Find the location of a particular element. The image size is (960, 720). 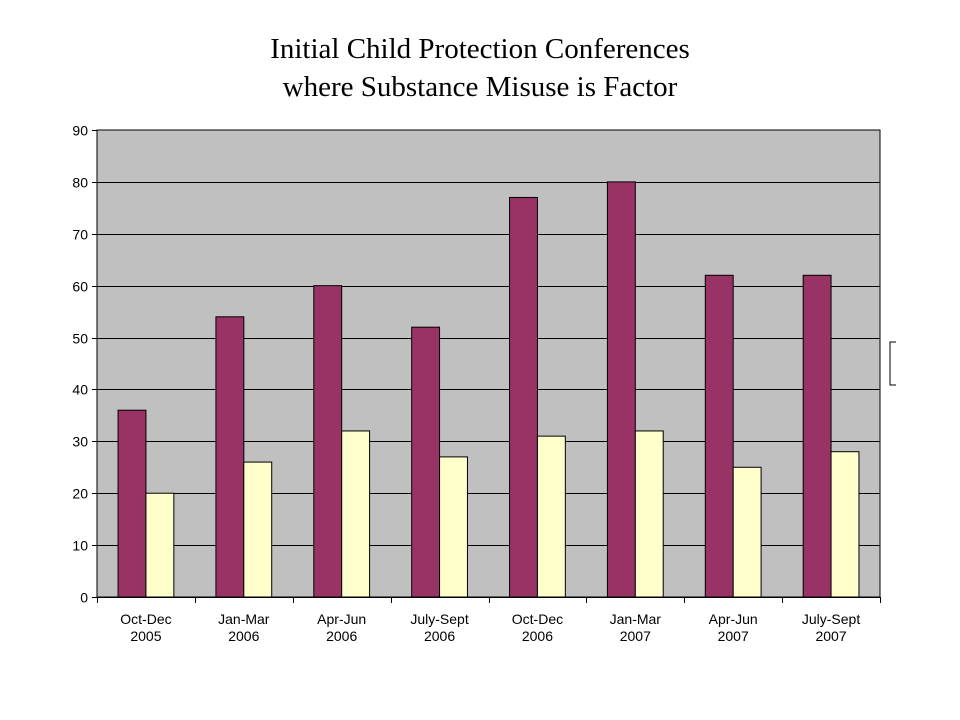

y-axis: 0 10 20 30 40 50 60 70 80 90 is located at coordinates (85, 364).